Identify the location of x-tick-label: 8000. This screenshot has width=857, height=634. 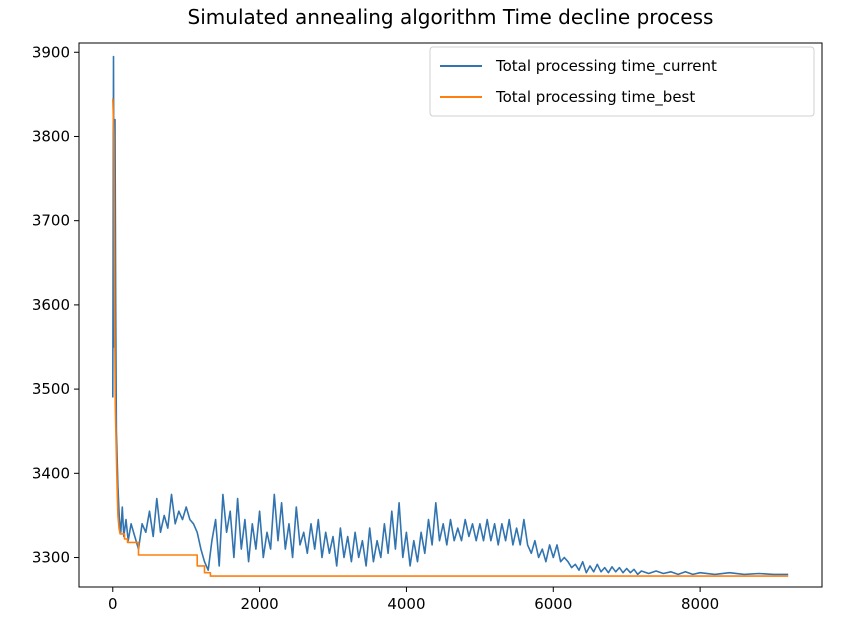
(700, 604).